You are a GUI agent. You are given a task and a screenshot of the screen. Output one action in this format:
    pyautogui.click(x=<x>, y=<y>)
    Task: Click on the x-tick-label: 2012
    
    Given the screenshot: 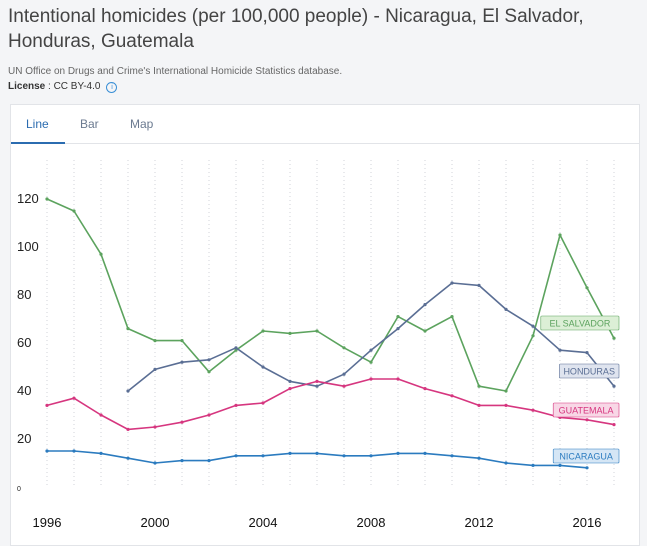 What is the action you would take?
    pyautogui.click(x=479, y=522)
    